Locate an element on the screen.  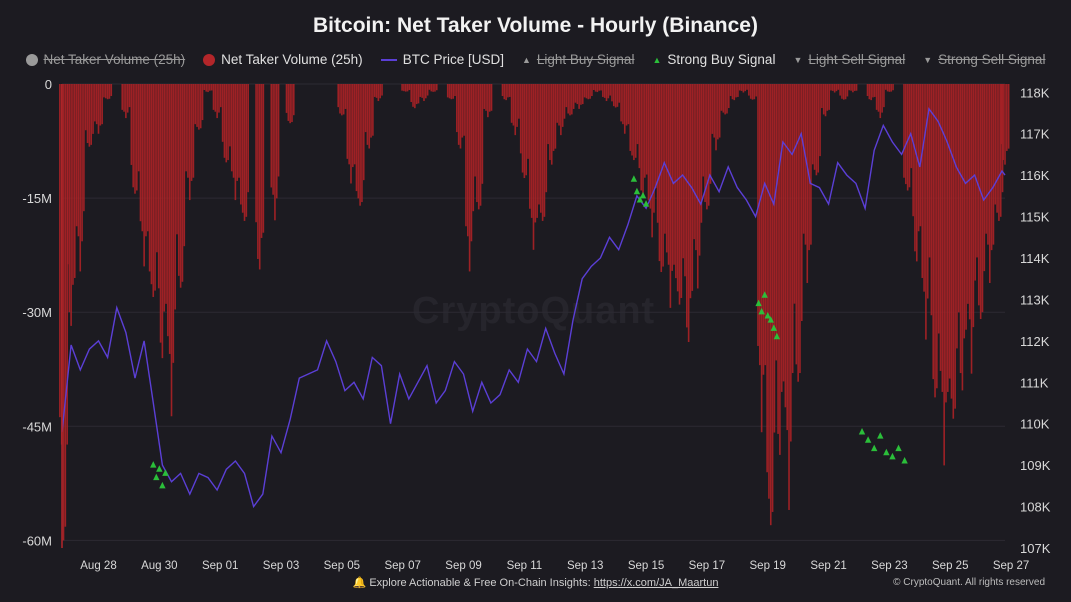
legend-item-strong-sell: ▼ Strong Sell Signal is located at coordinates (984, 59).